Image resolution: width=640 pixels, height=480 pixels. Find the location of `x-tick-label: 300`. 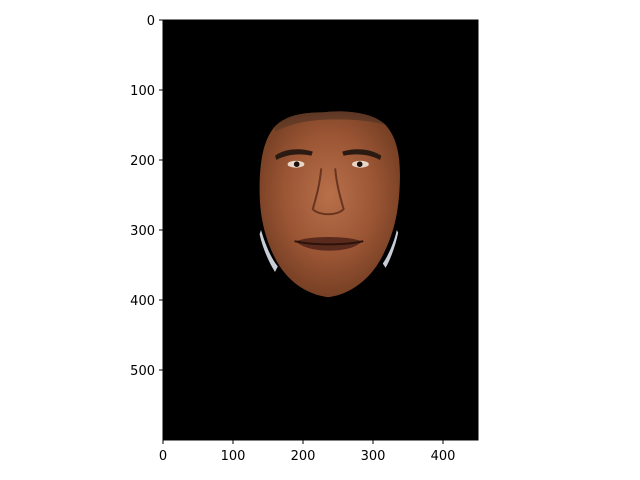

x-tick-label: 300 is located at coordinates (373, 456).